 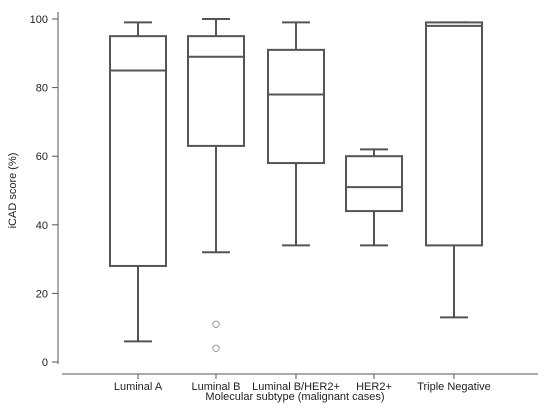 I want to click on x-tick-label: Luminal B, so click(x=216, y=387).